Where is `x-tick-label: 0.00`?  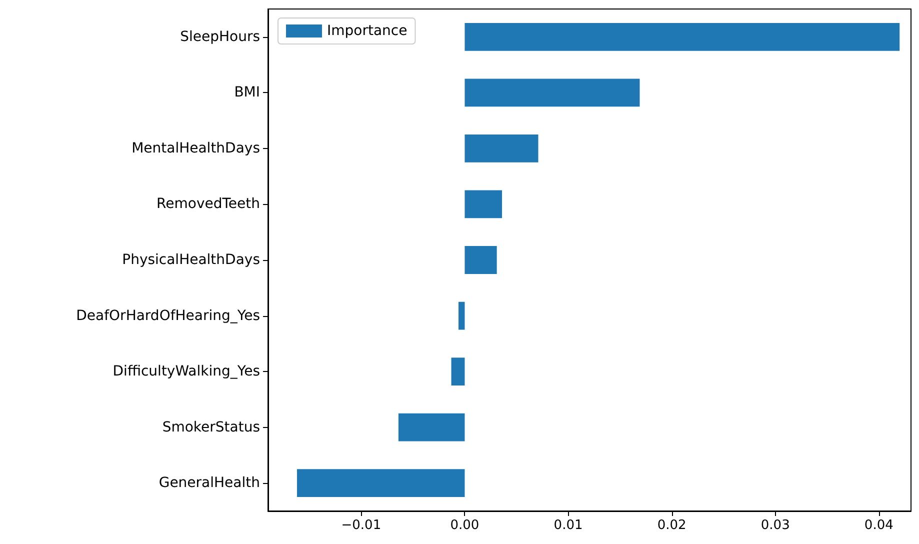
x-tick-label: 0.00 is located at coordinates (465, 525).